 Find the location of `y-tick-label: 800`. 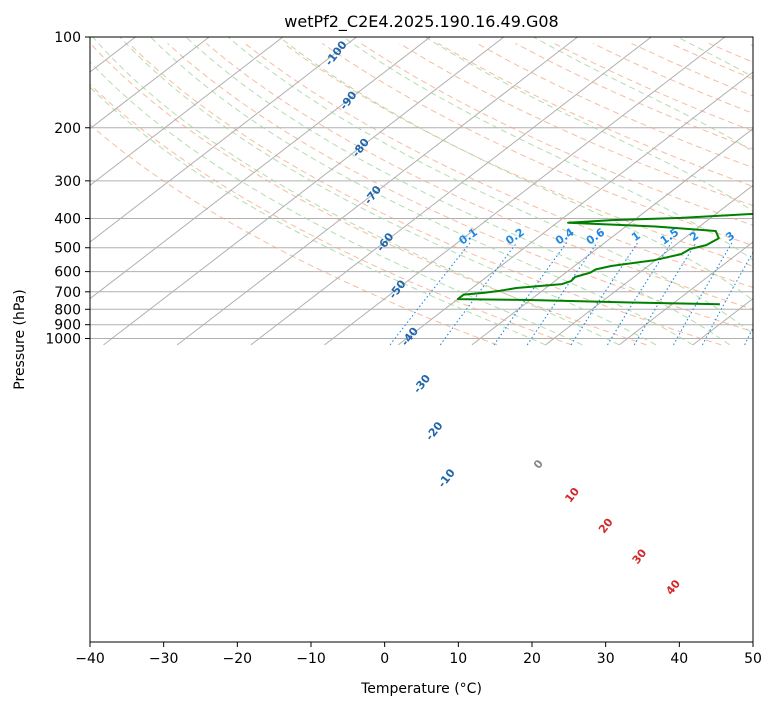

y-tick-label: 800 is located at coordinates (67, 310).